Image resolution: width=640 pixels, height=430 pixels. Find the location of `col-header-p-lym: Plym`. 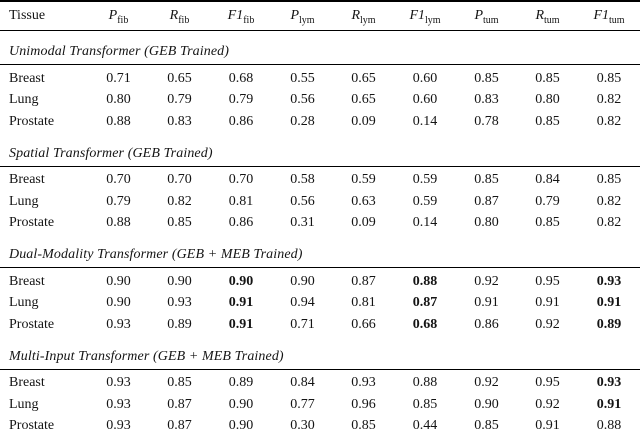

col-header-p-lym: Plym is located at coordinates (302, 16).